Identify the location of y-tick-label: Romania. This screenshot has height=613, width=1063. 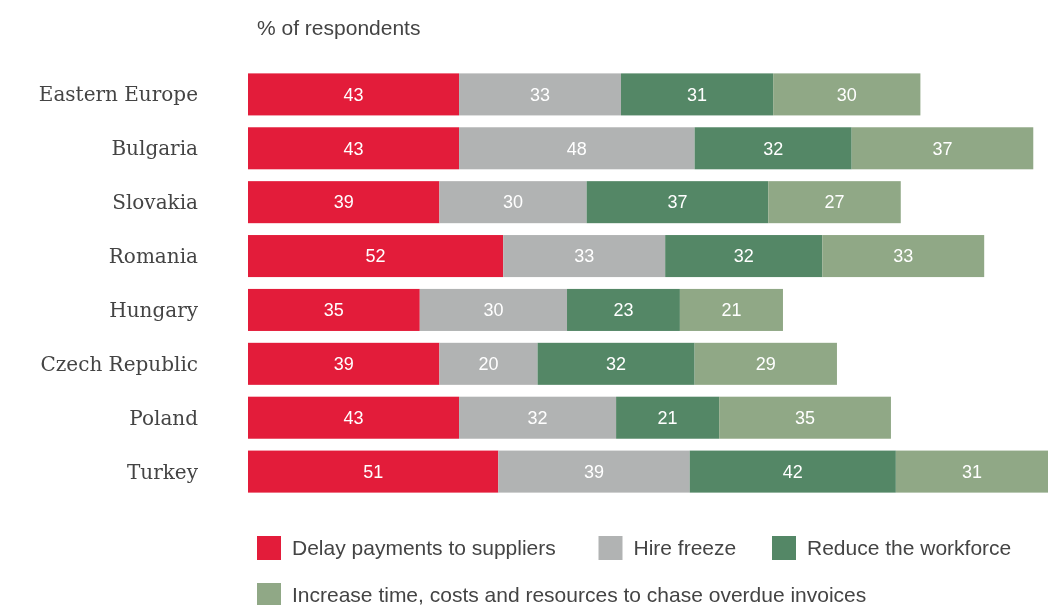
(153, 256).